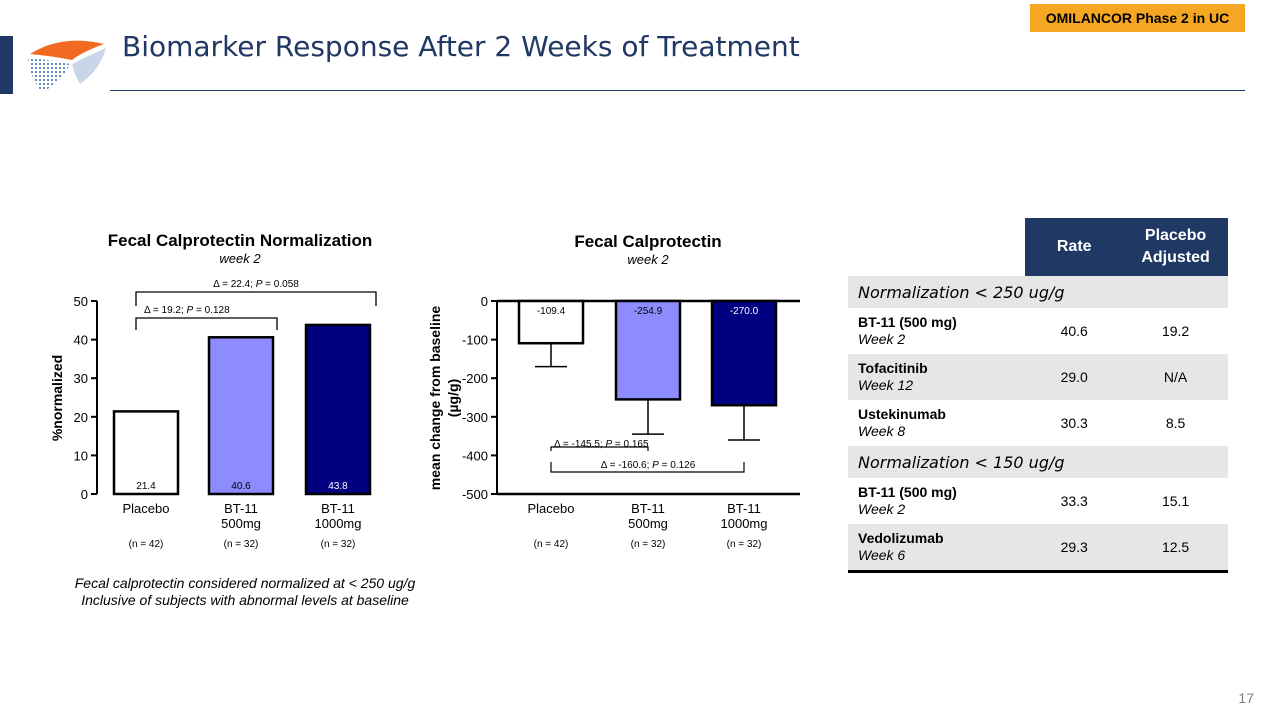 This screenshot has width=1280, height=720. What do you see at coordinates (1074, 423) in the screenshot?
I see `table-cell-rate: 30.3` at bounding box center [1074, 423].